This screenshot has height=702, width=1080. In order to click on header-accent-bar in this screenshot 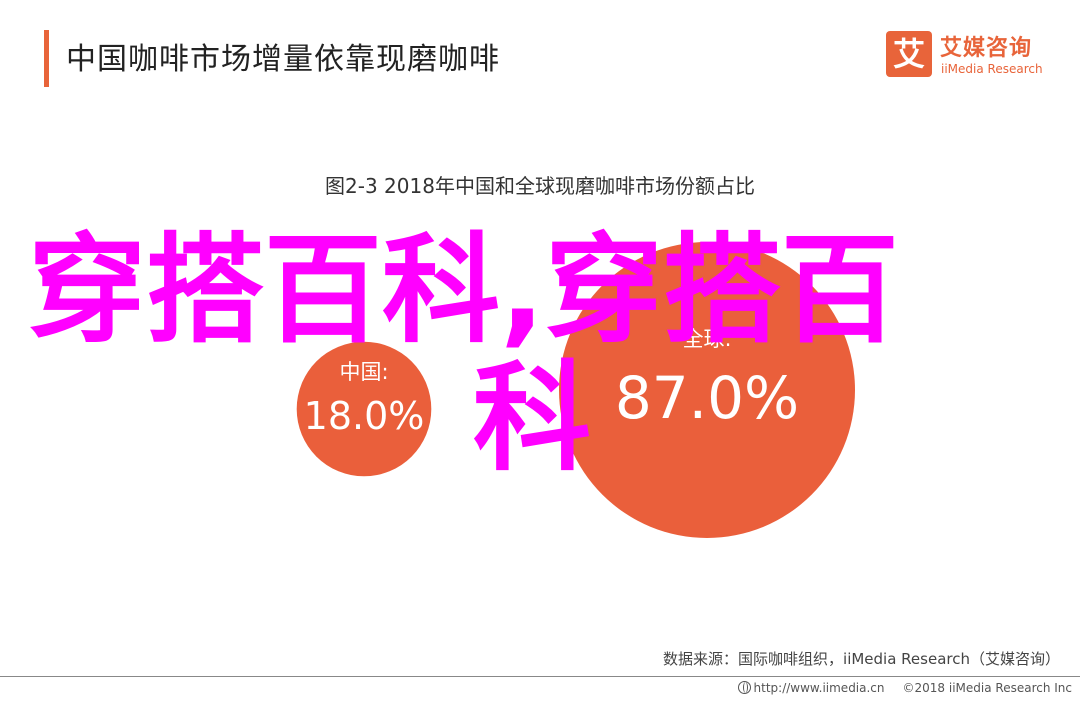, I will do `click(46, 58)`.